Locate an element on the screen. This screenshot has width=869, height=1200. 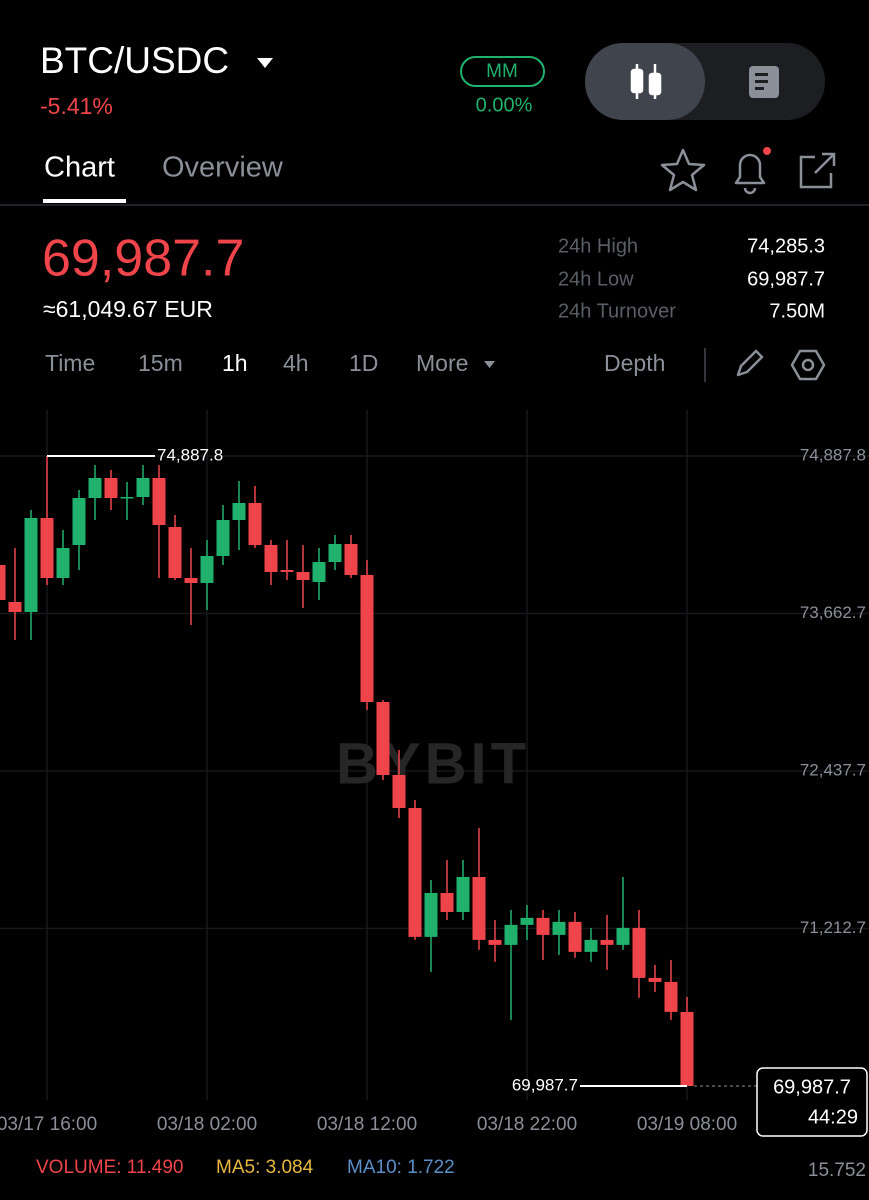
share-icon is located at coordinates (817, 170).